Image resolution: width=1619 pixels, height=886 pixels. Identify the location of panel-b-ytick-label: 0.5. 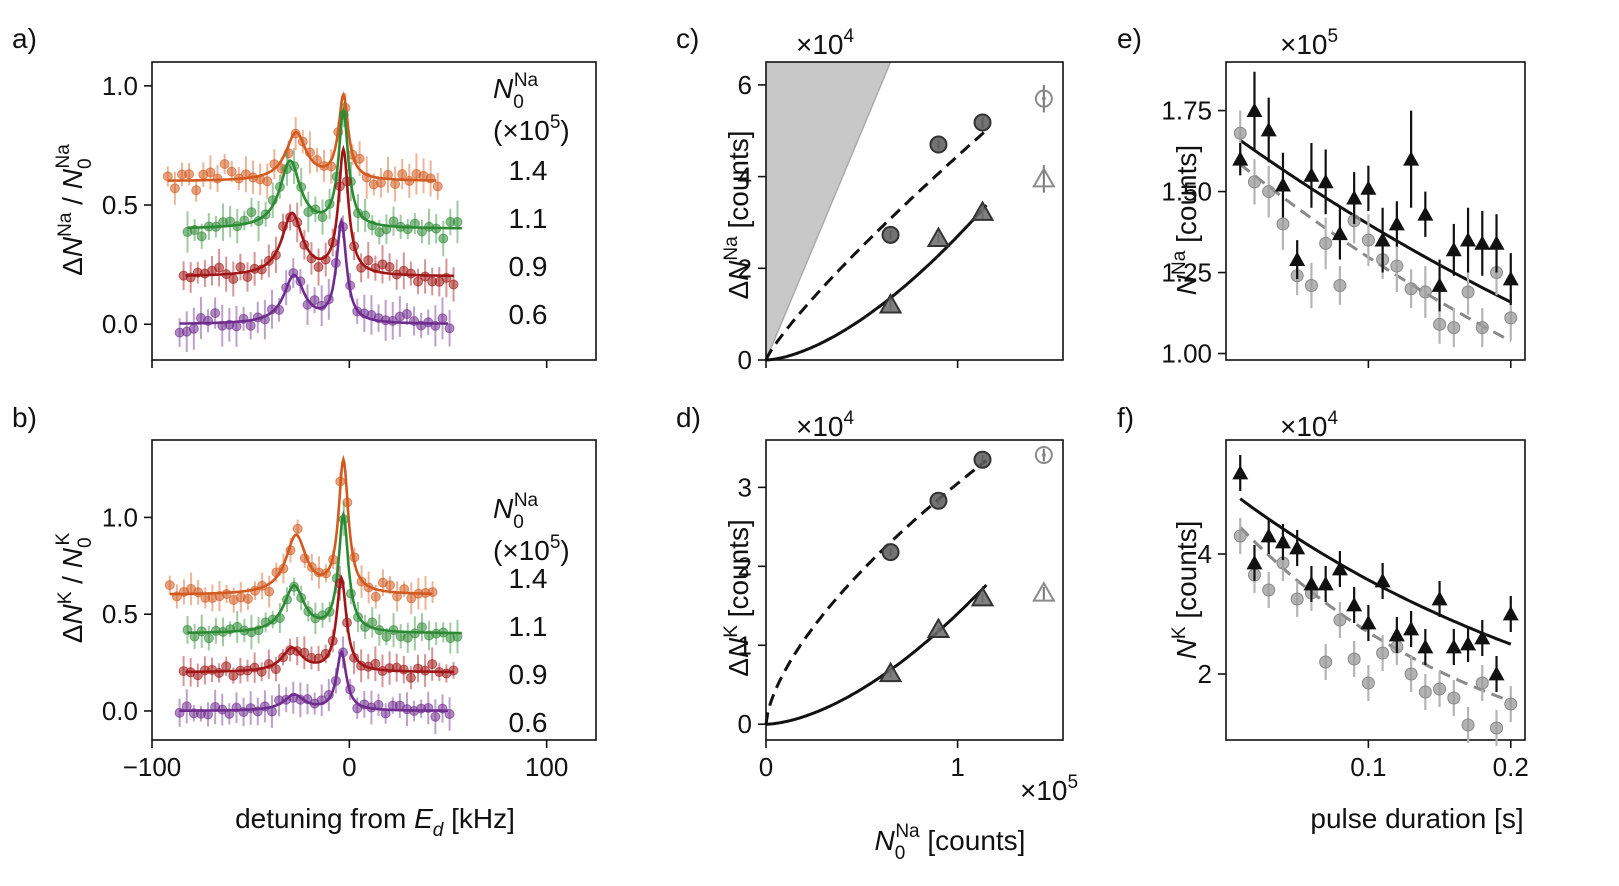
(120, 614).